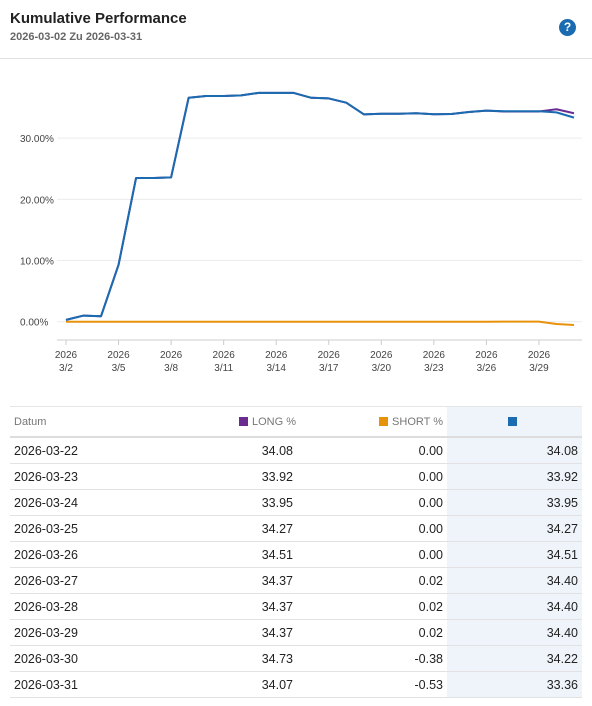 The width and height of the screenshot is (592, 706). I want to click on table-cell: 33.36, so click(514, 684).